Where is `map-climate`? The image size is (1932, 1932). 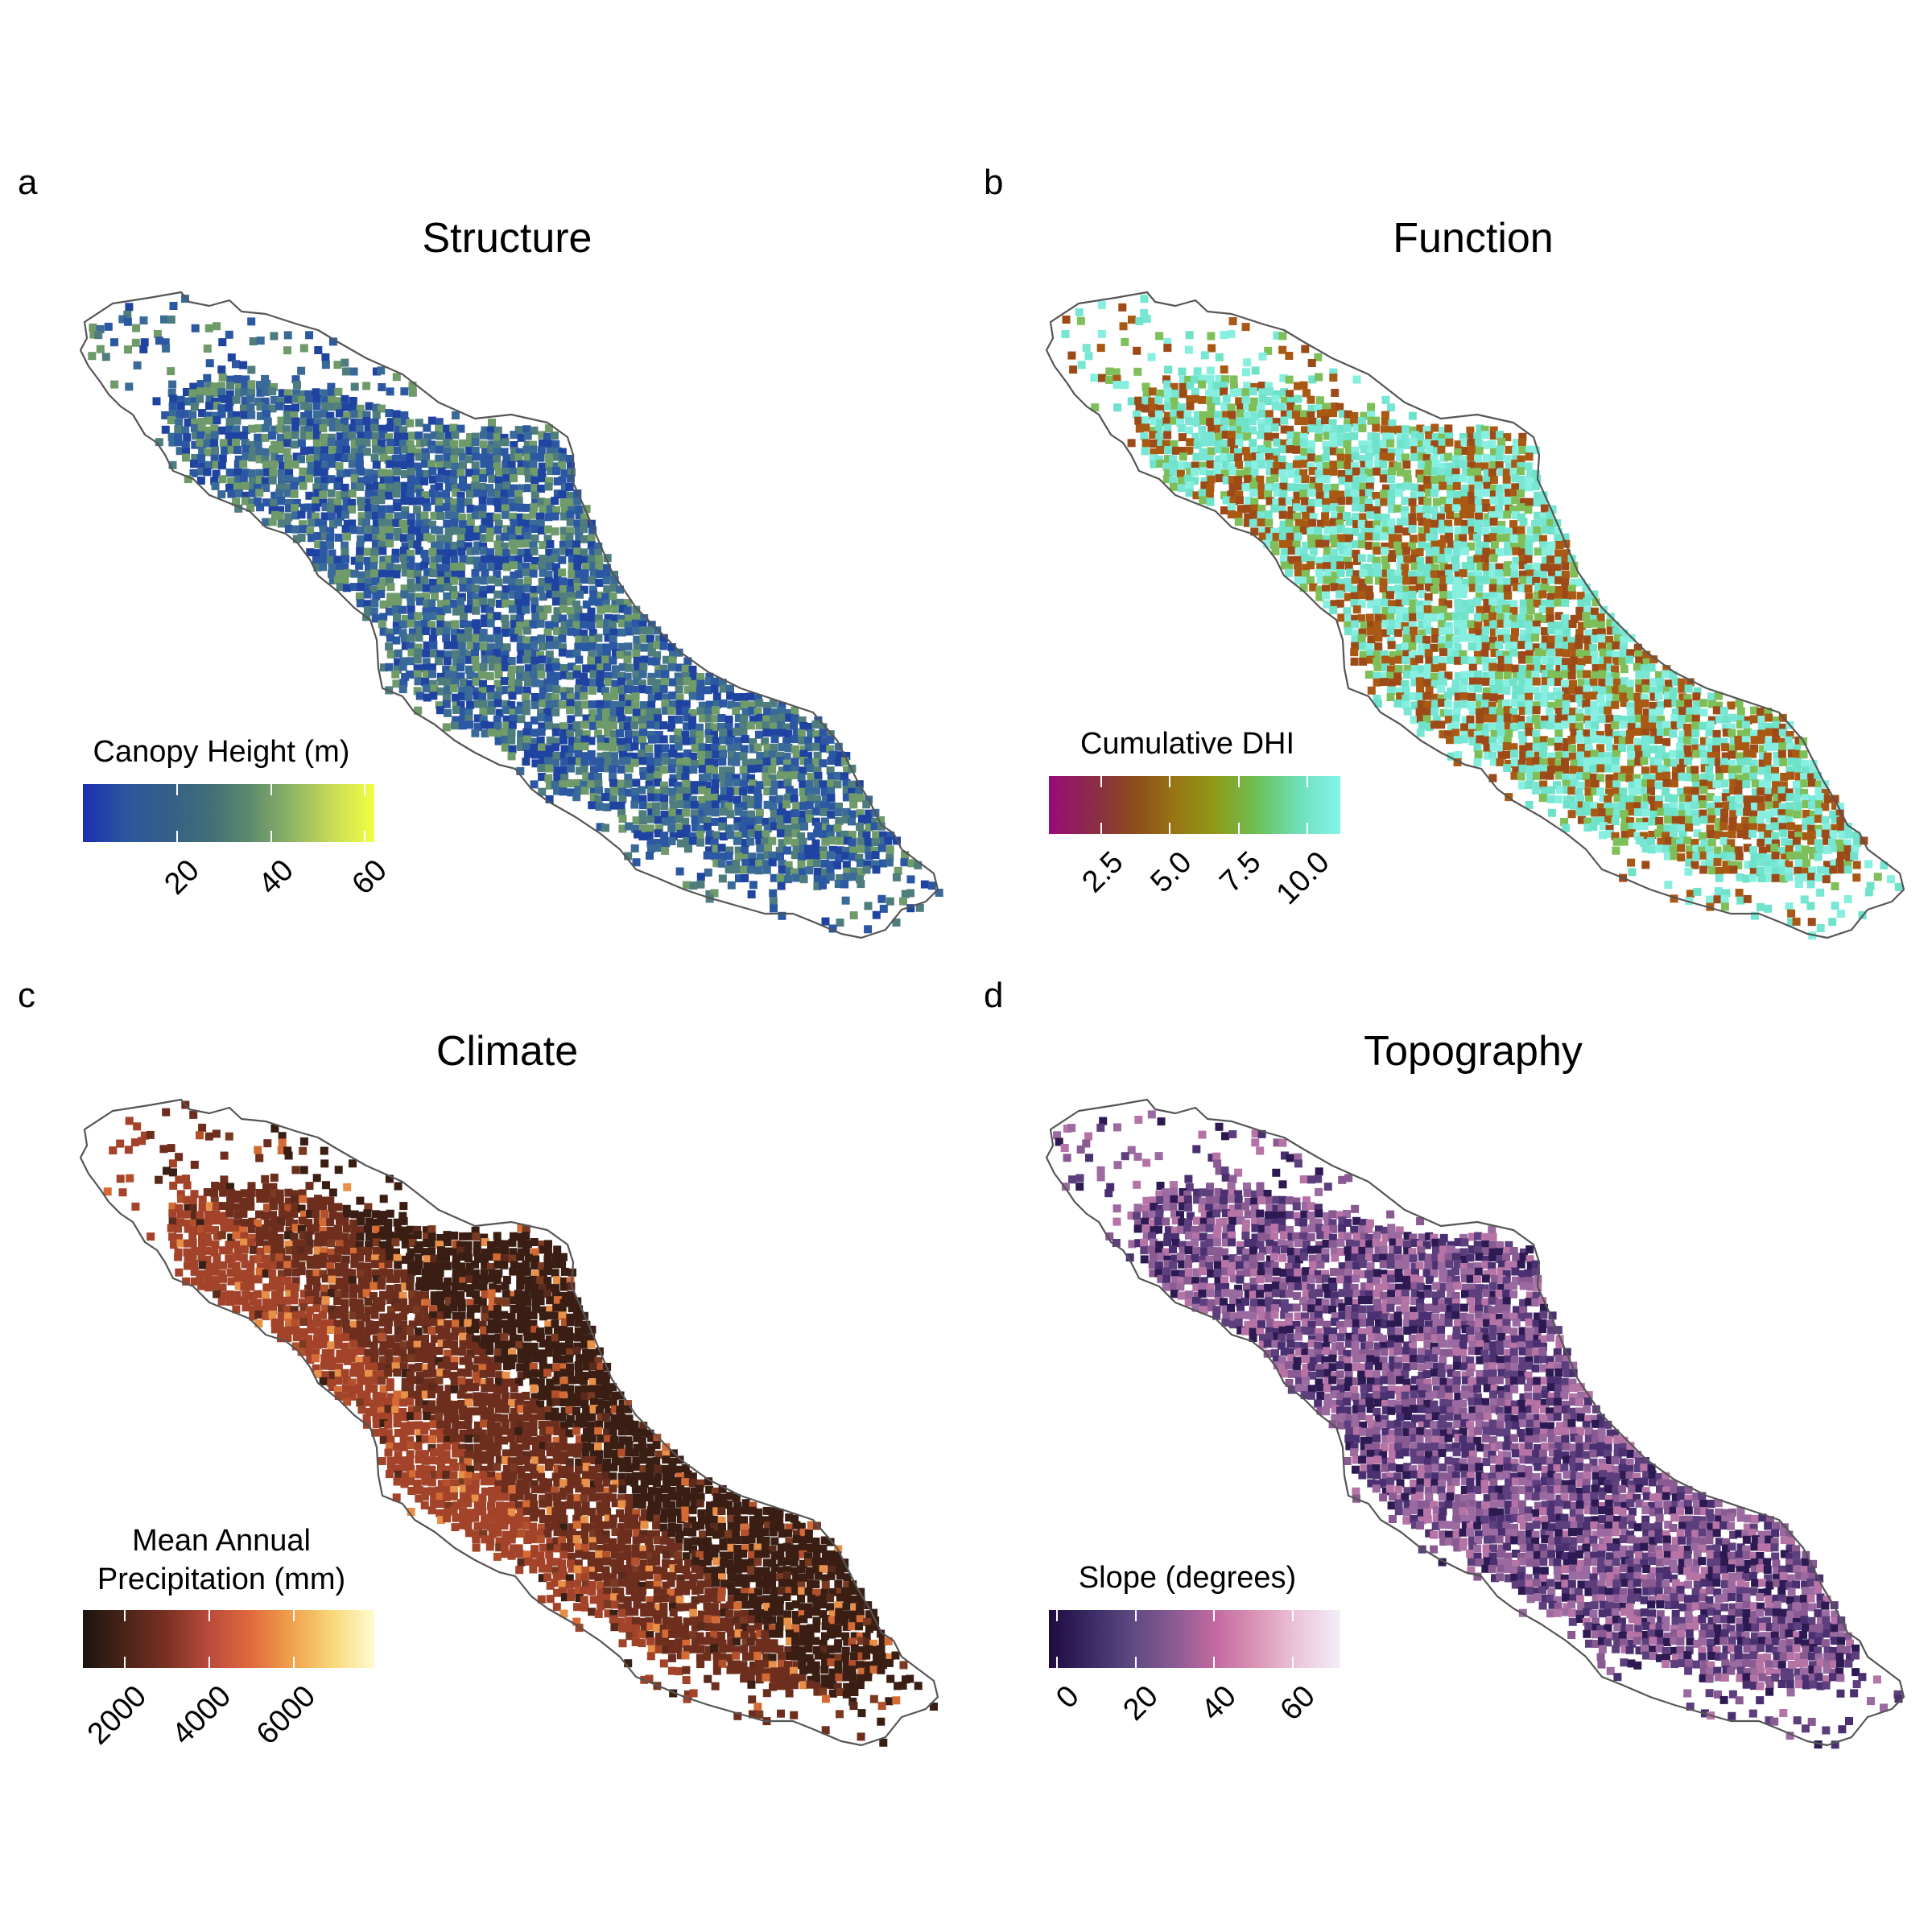
map-climate is located at coordinates (509, 1422).